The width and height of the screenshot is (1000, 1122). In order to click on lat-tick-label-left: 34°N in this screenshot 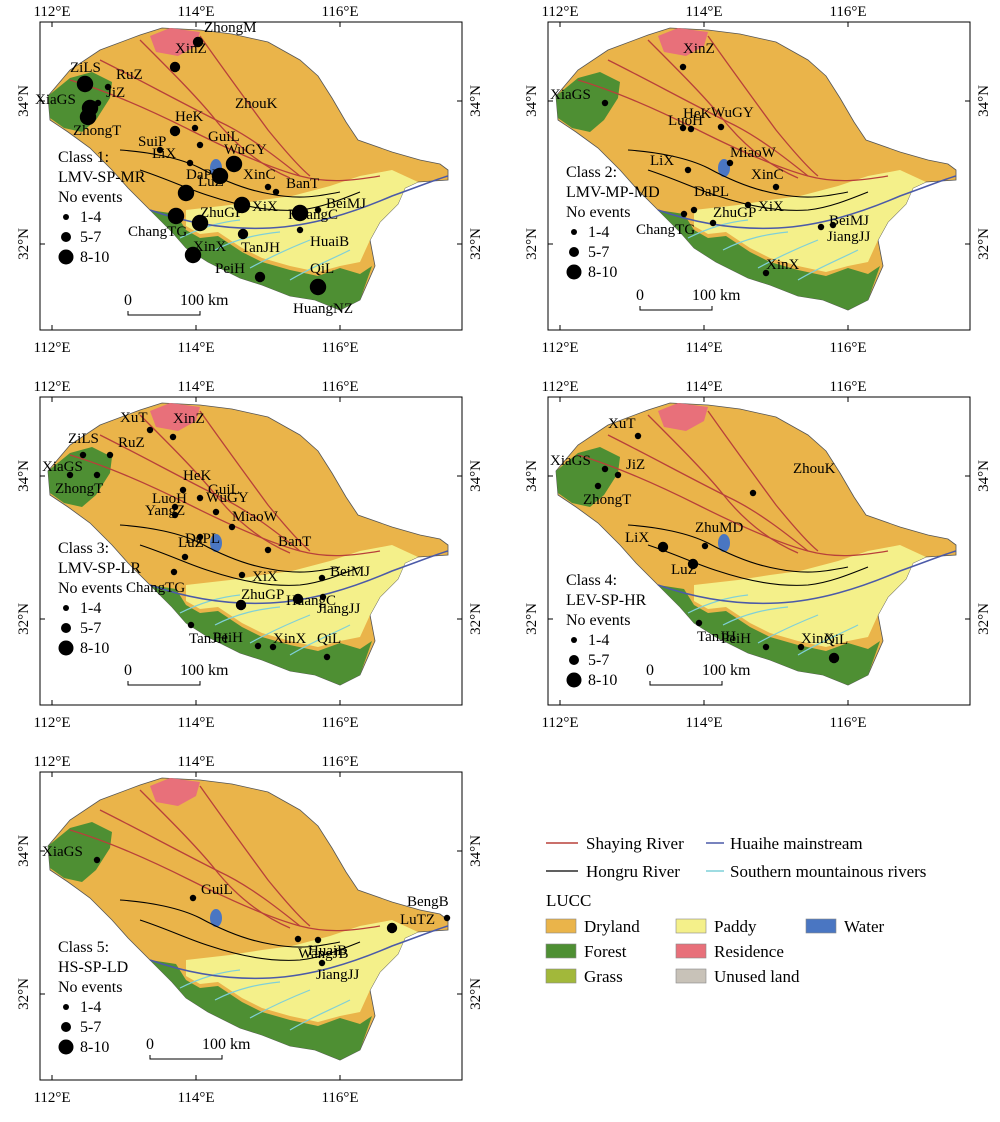, I will do `click(532, 476)`.